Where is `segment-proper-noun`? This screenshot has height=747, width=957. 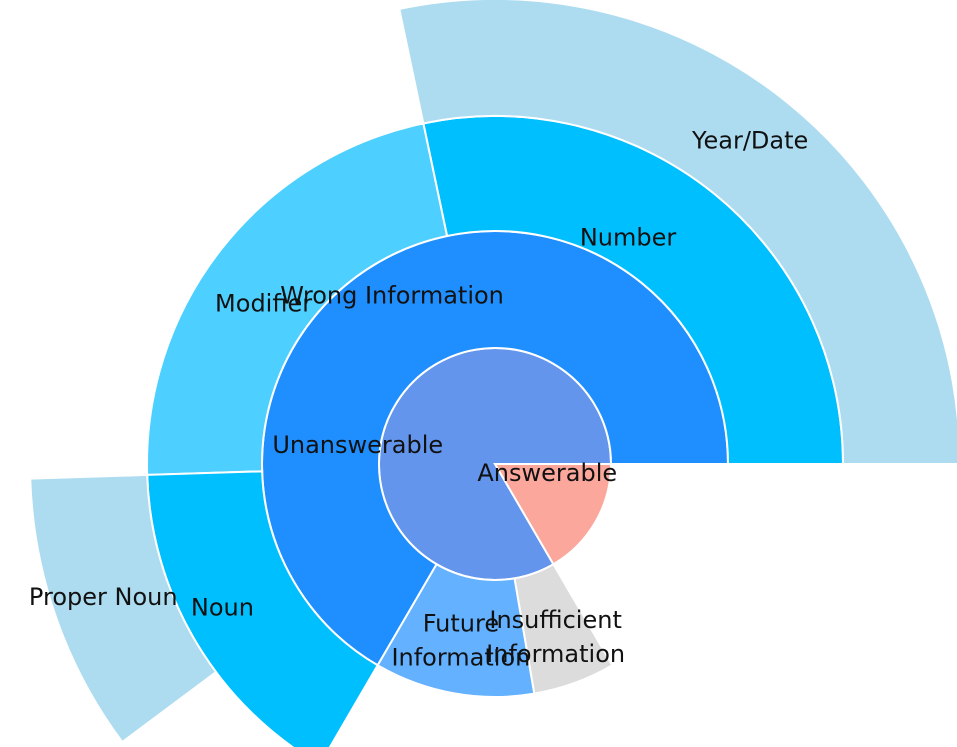
segment-proper-noun is located at coordinates (123, 608).